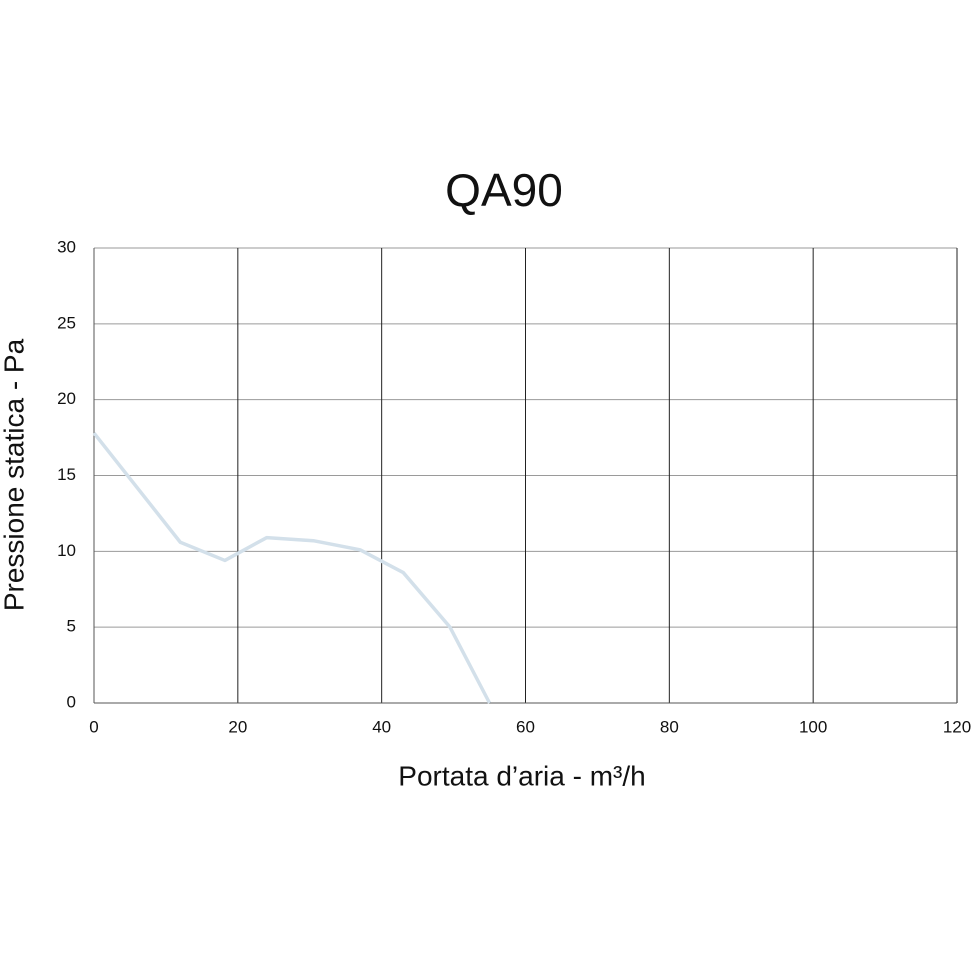 Image resolution: width=980 pixels, height=980 pixels. What do you see at coordinates (71, 626) in the screenshot?
I see `y-tick-label: 5` at bounding box center [71, 626].